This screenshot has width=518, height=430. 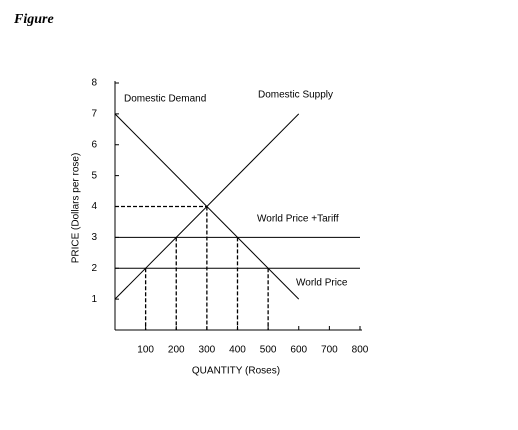 I want to click on x-tick-label: 200, so click(x=176, y=350).